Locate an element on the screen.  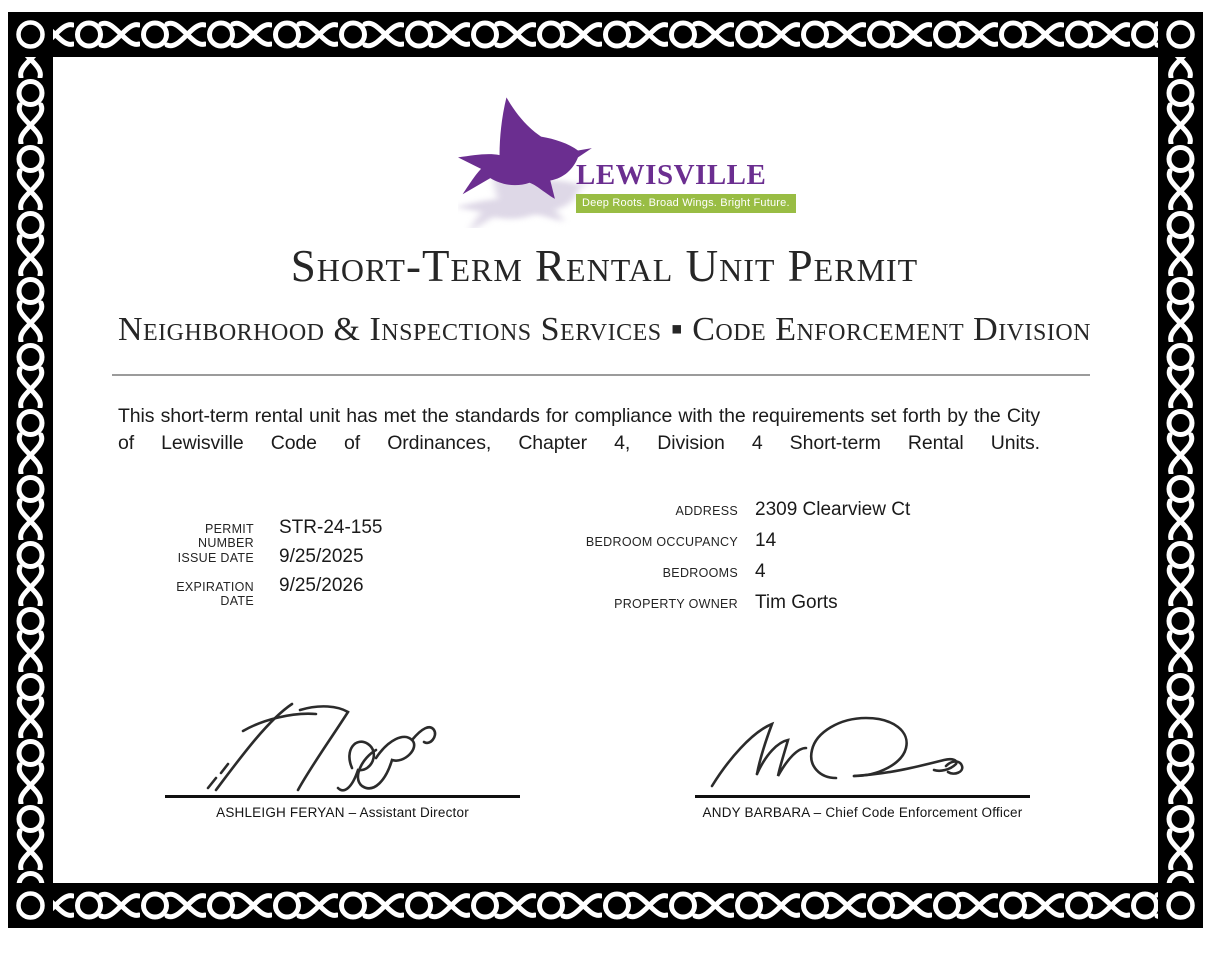
signature-line-right is located at coordinates (862, 796).